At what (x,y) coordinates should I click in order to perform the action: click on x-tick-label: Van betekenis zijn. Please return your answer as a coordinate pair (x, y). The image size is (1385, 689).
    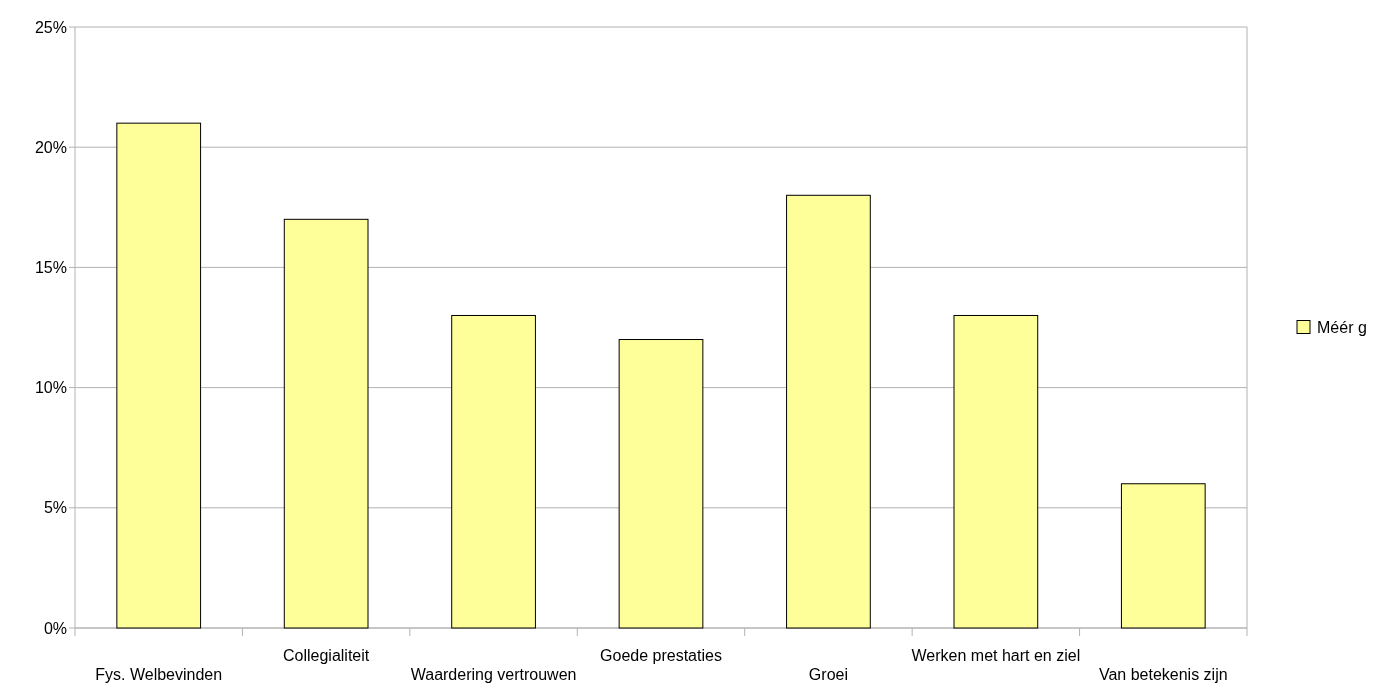
    Looking at the image, I should click on (1163, 674).